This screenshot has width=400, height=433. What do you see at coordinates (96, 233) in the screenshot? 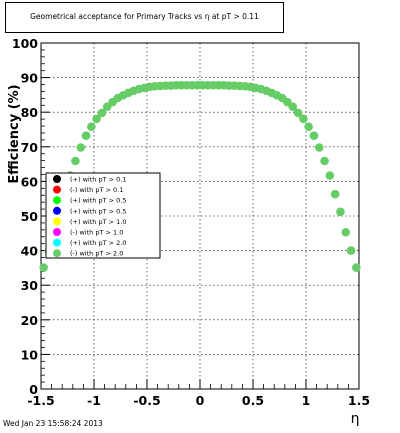
I see `legend-label: (-) with pT > 1.0` at bounding box center [96, 233].